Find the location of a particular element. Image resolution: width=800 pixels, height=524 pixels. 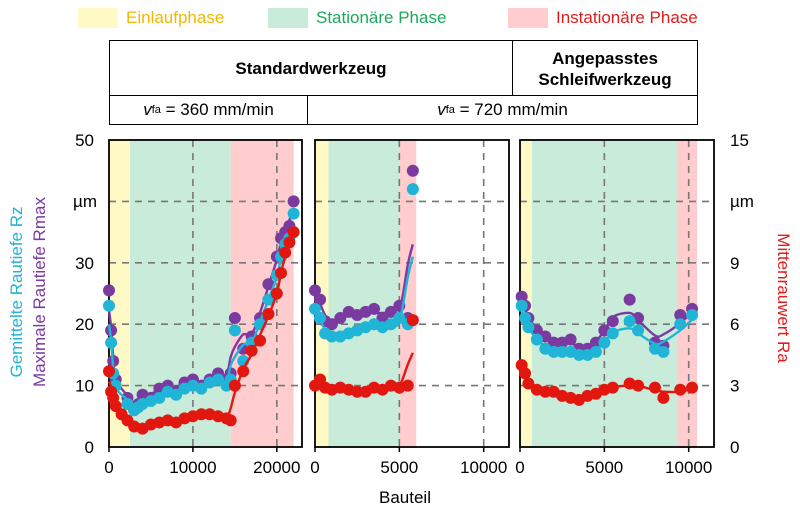

legend-swatch-einlaufphase is located at coordinates (98, 18).